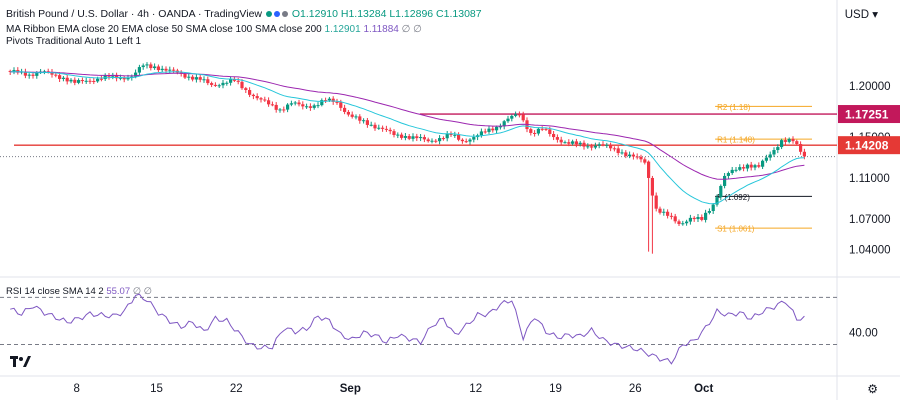 This screenshot has height=400, width=900. Describe the element at coordinates (284, 14) in the screenshot. I see `delay-status-icon` at that location.